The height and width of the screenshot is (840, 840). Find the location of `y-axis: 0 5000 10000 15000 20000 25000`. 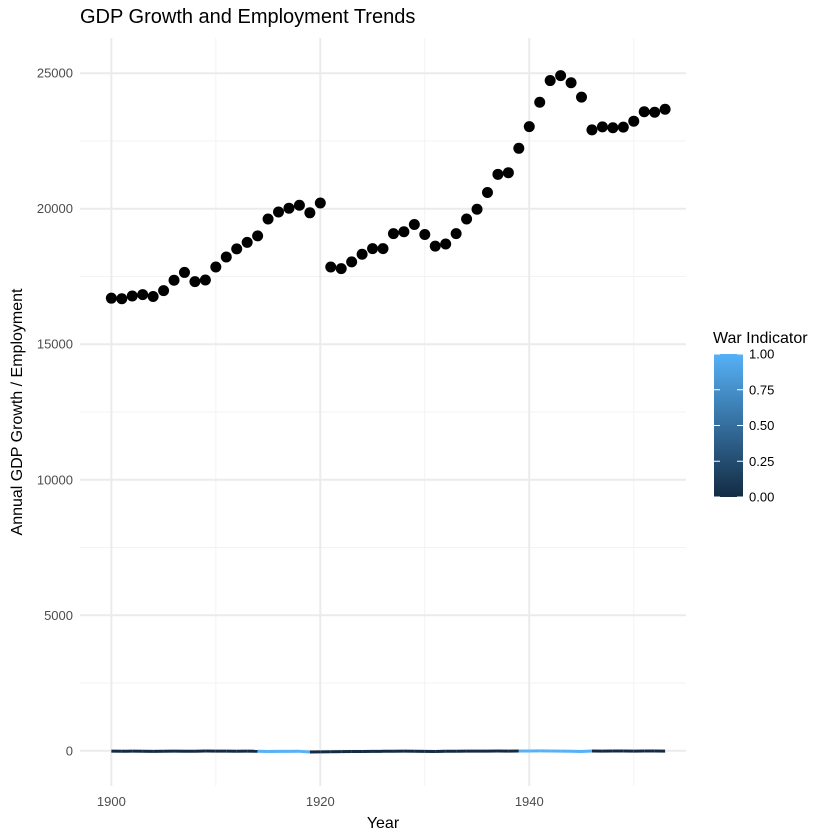

y-axis: 0 5000 10000 15000 20000 25000 is located at coordinates (55, 412).